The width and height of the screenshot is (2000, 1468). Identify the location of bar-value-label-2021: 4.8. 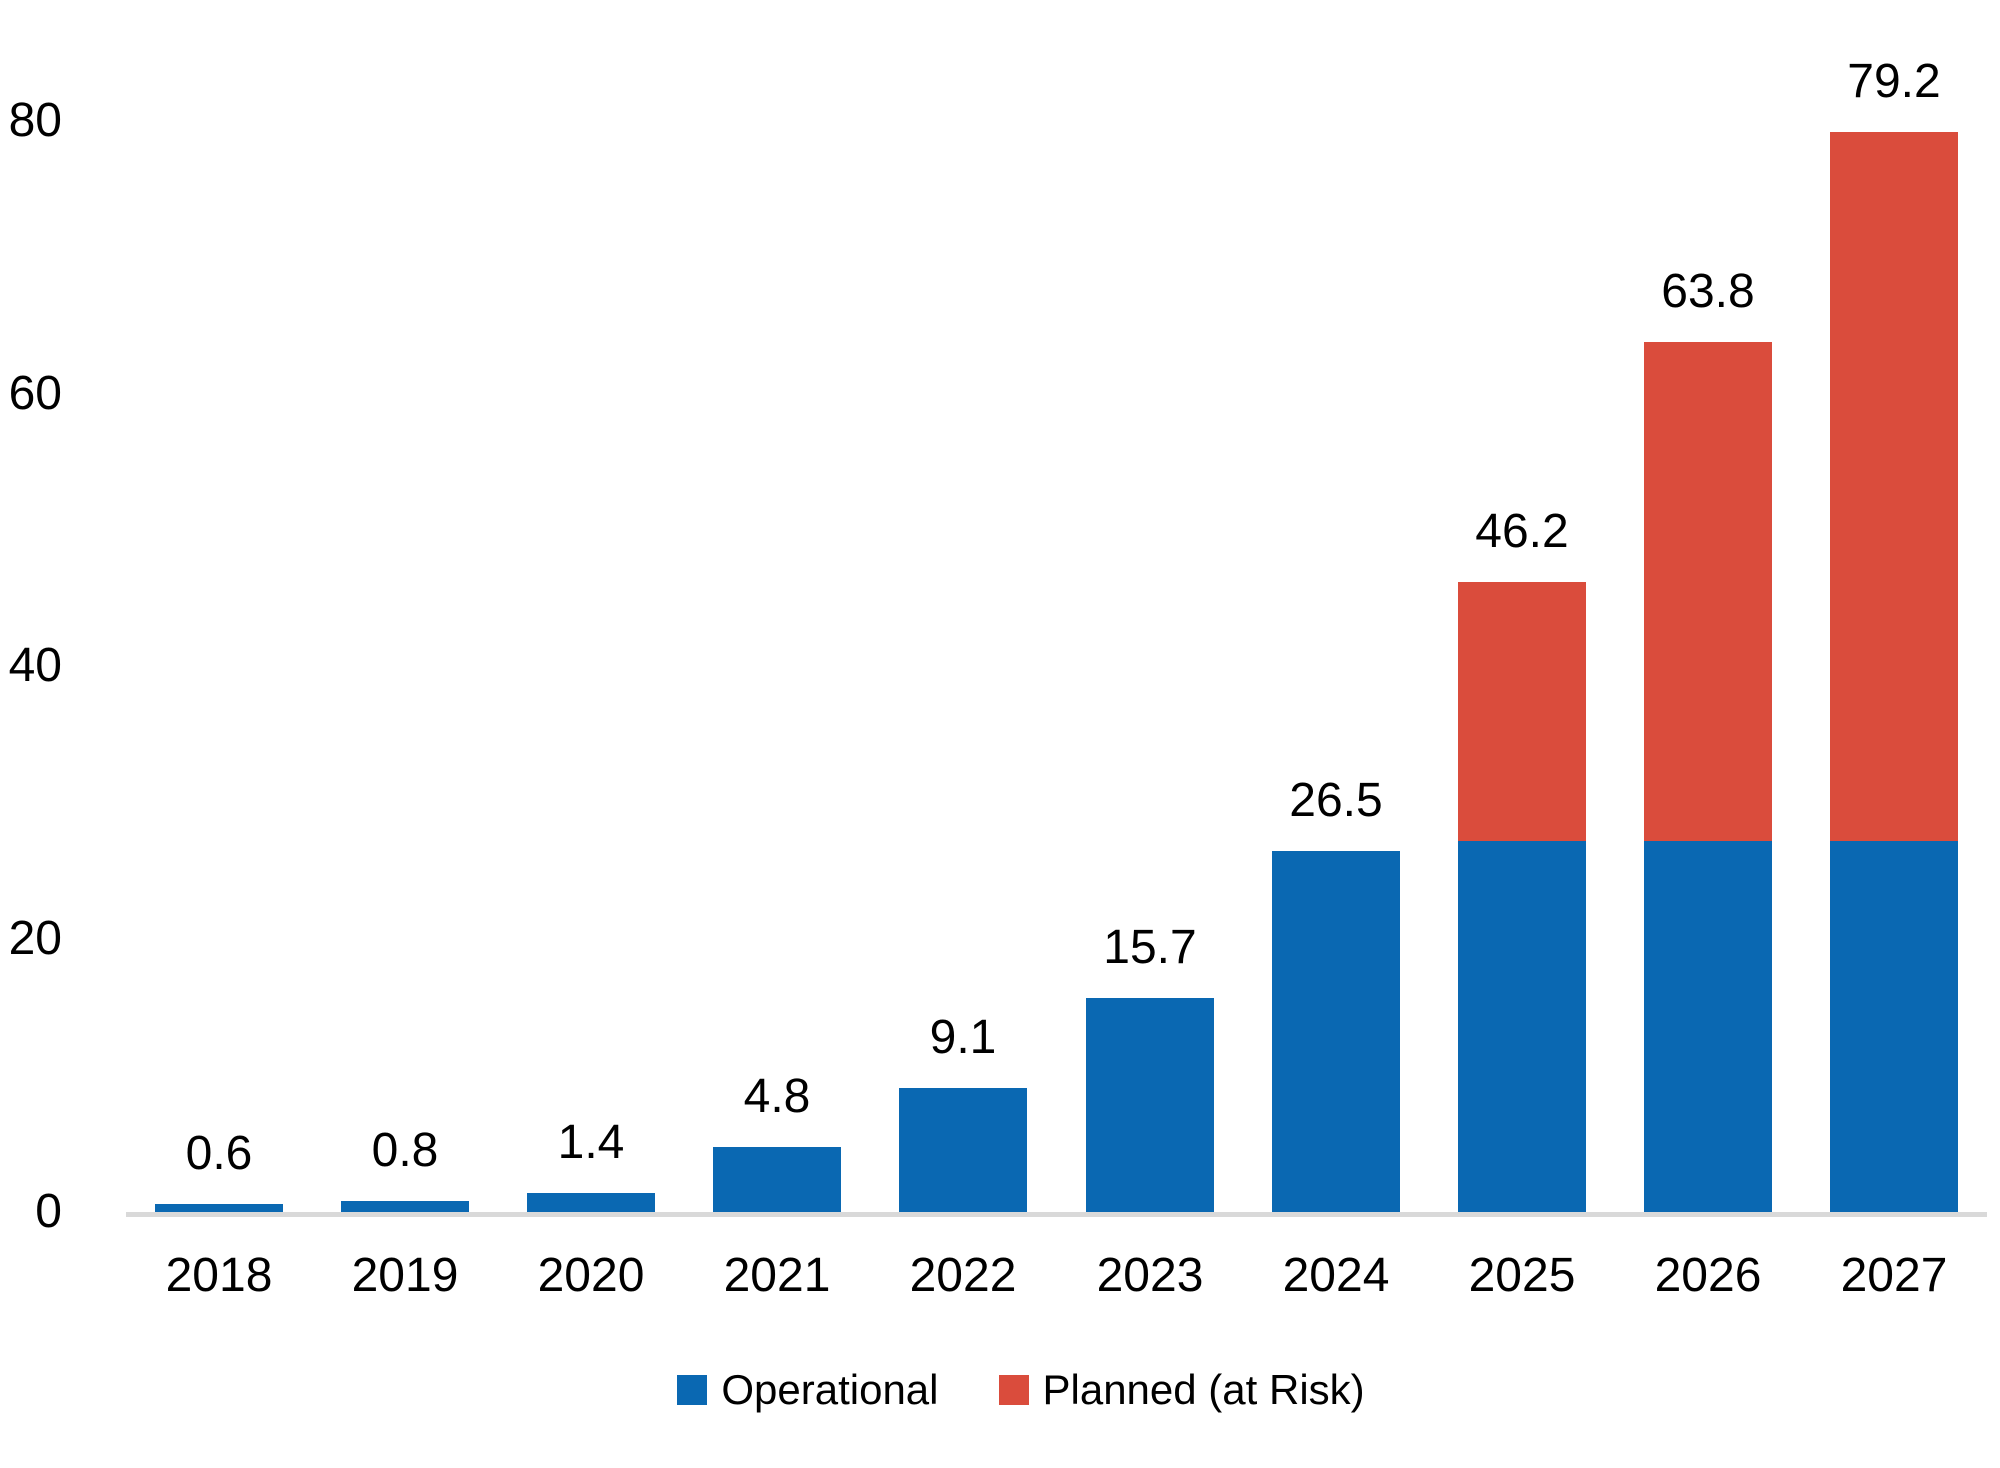
(777, 1096).